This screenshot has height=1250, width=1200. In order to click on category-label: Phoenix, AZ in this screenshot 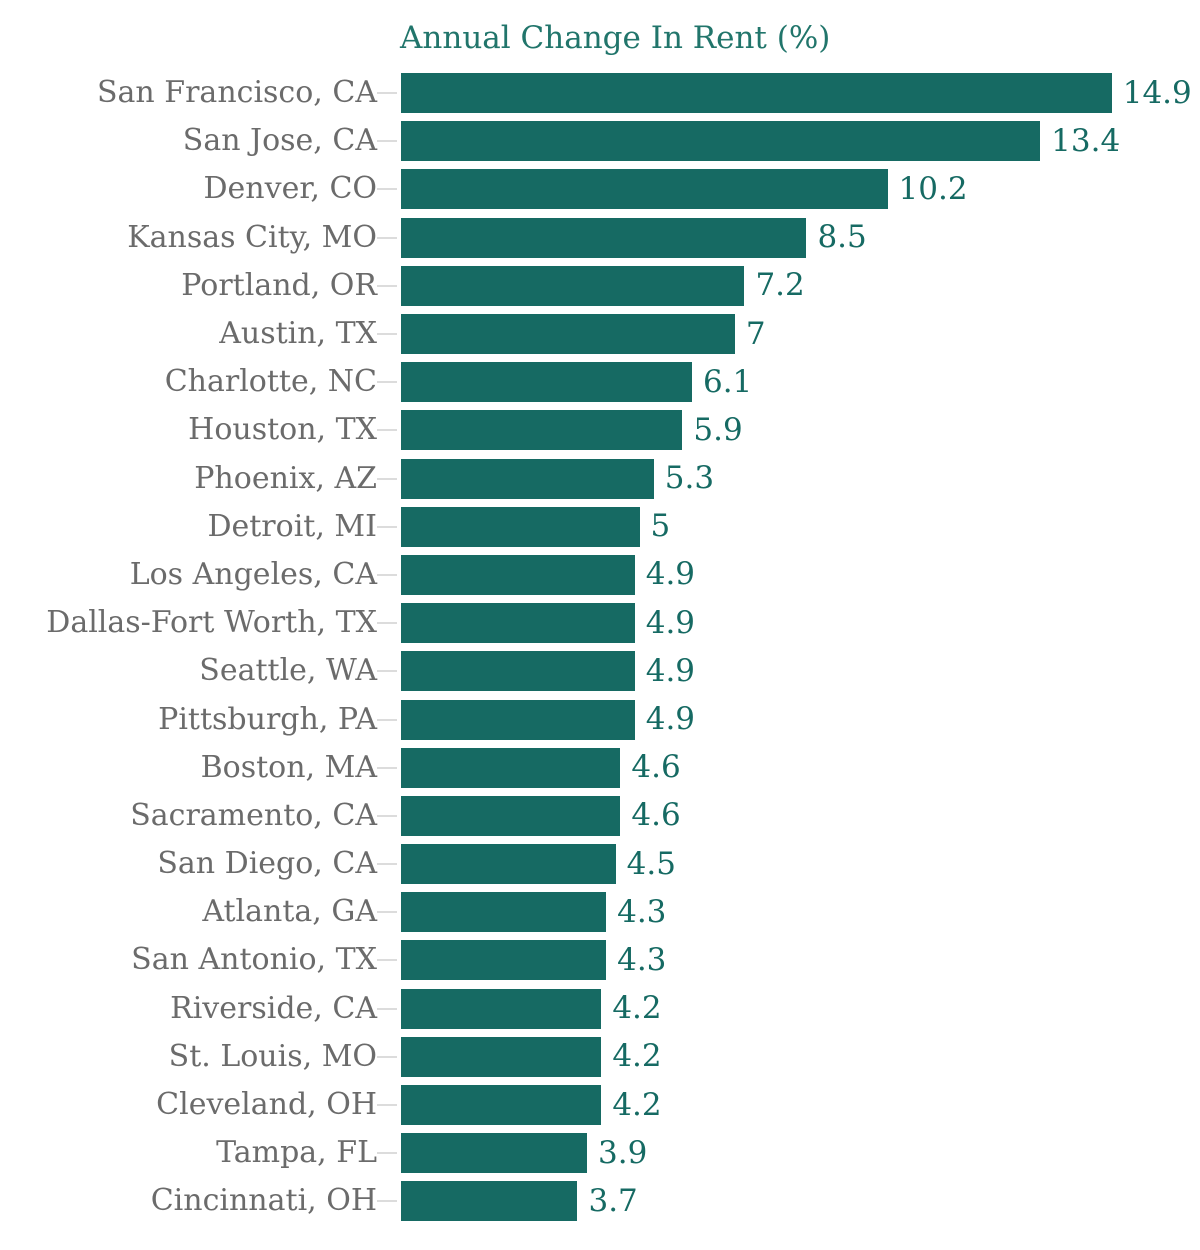, I will do `click(285, 478)`.